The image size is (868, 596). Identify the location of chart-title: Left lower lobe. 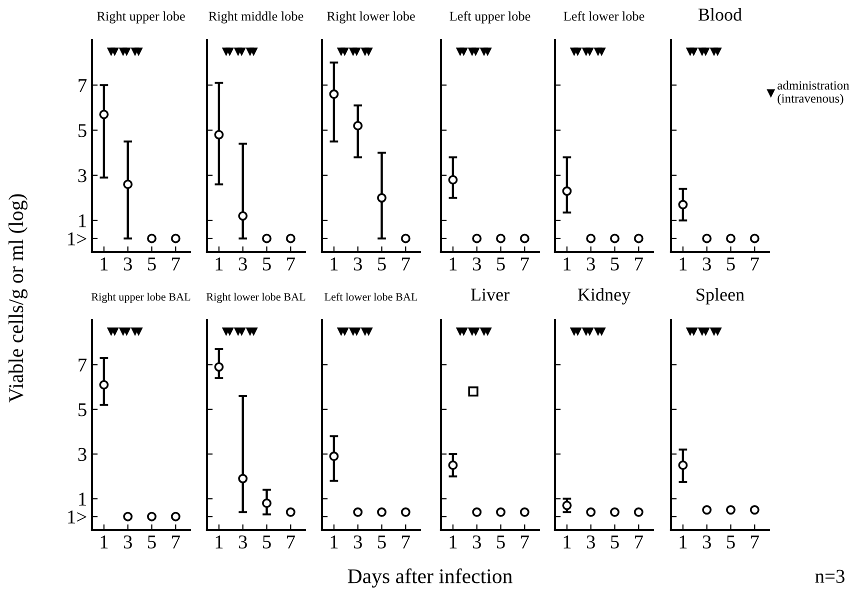
(604, 16).